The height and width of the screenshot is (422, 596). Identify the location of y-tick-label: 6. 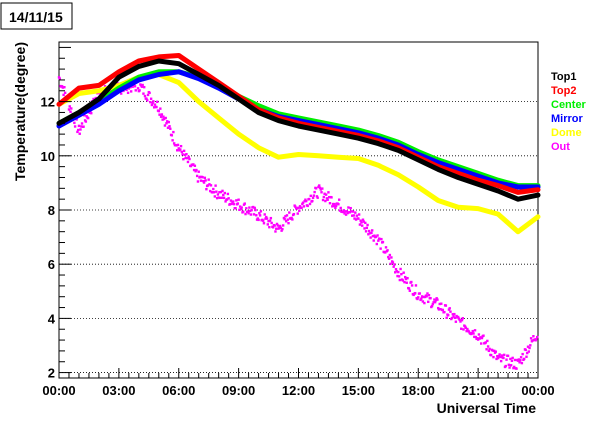
(51, 264).